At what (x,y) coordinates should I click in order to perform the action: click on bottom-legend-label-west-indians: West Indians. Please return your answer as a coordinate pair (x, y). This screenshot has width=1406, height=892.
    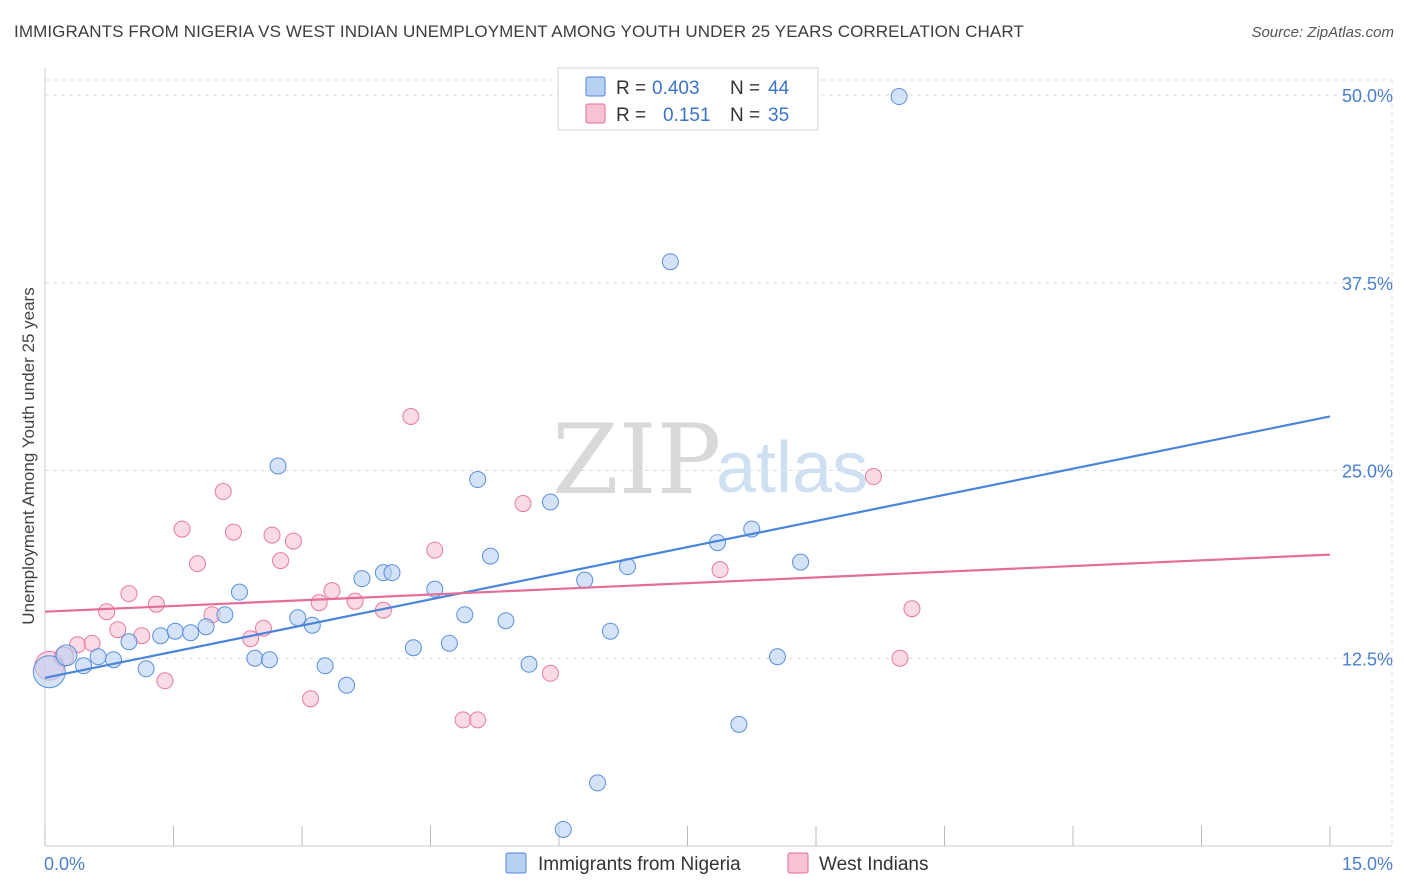
    Looking at the image, I should click on (873, 864).